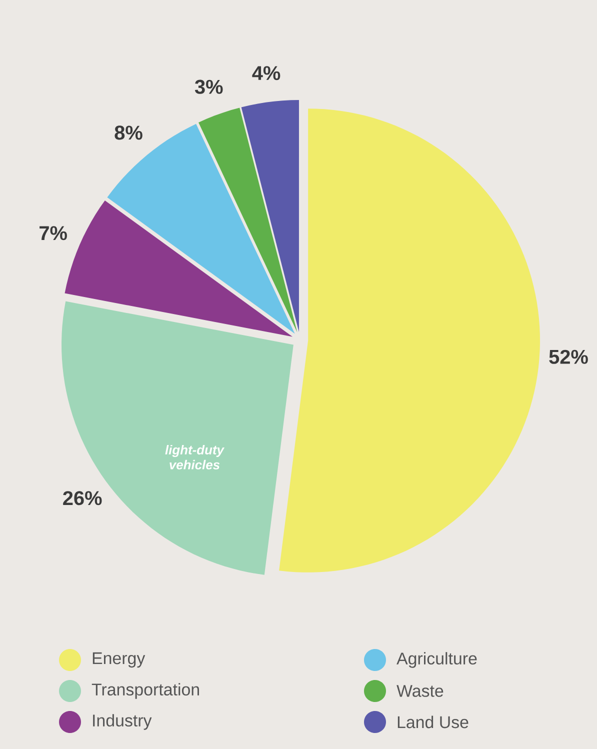  What do you see at coordinates (266, 73) in the screenshot?
I see `data-label: 4%` at bounding box center [266, 73].